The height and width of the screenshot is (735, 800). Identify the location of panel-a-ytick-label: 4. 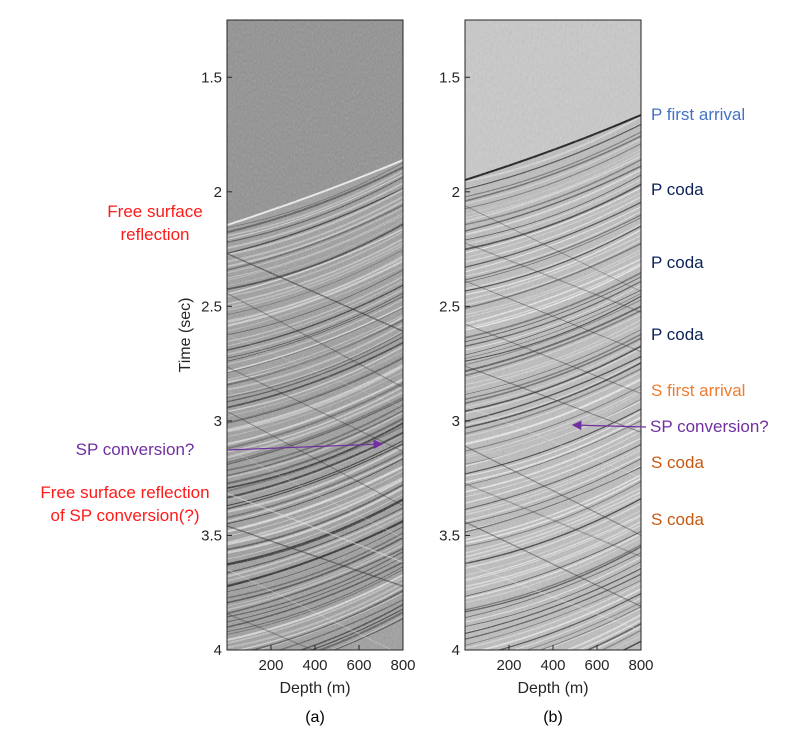
(218, 650).